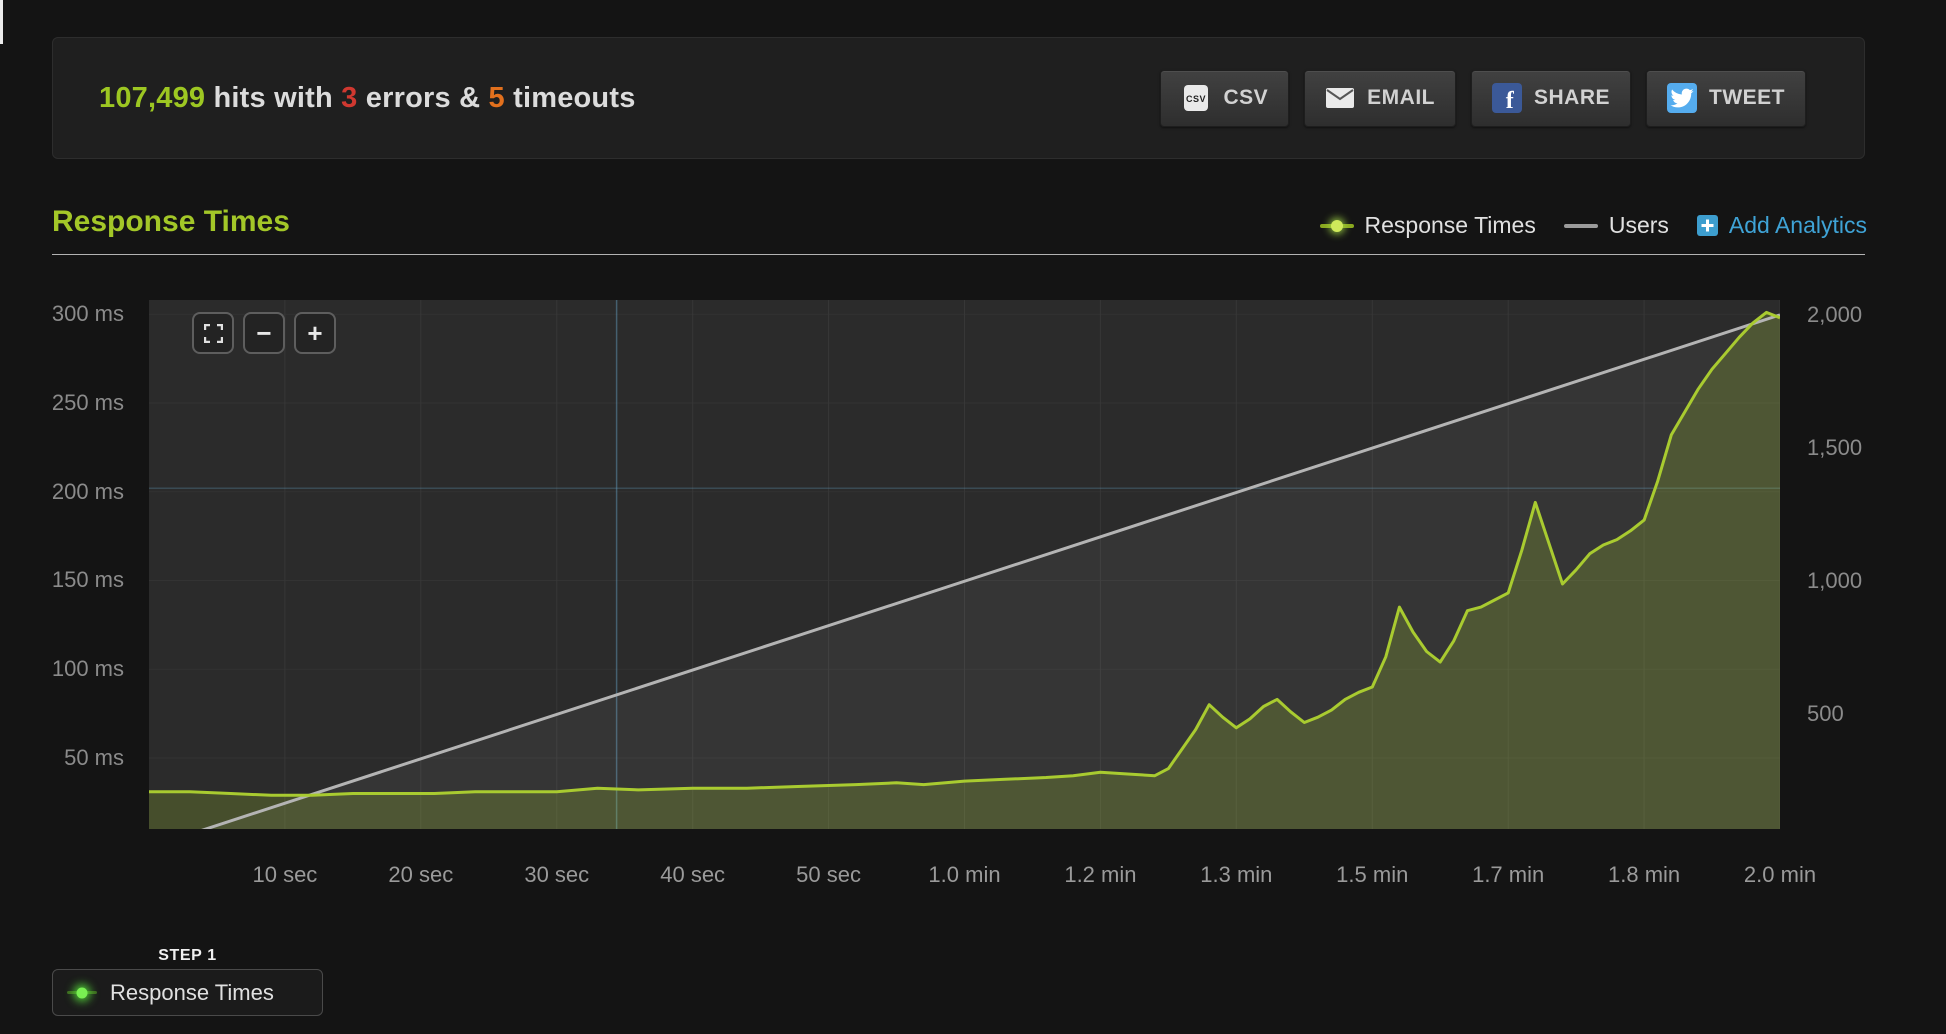 This screenshot has height=1034, width=1946. I want to click on add-plus-icon, so click(1707, 225).